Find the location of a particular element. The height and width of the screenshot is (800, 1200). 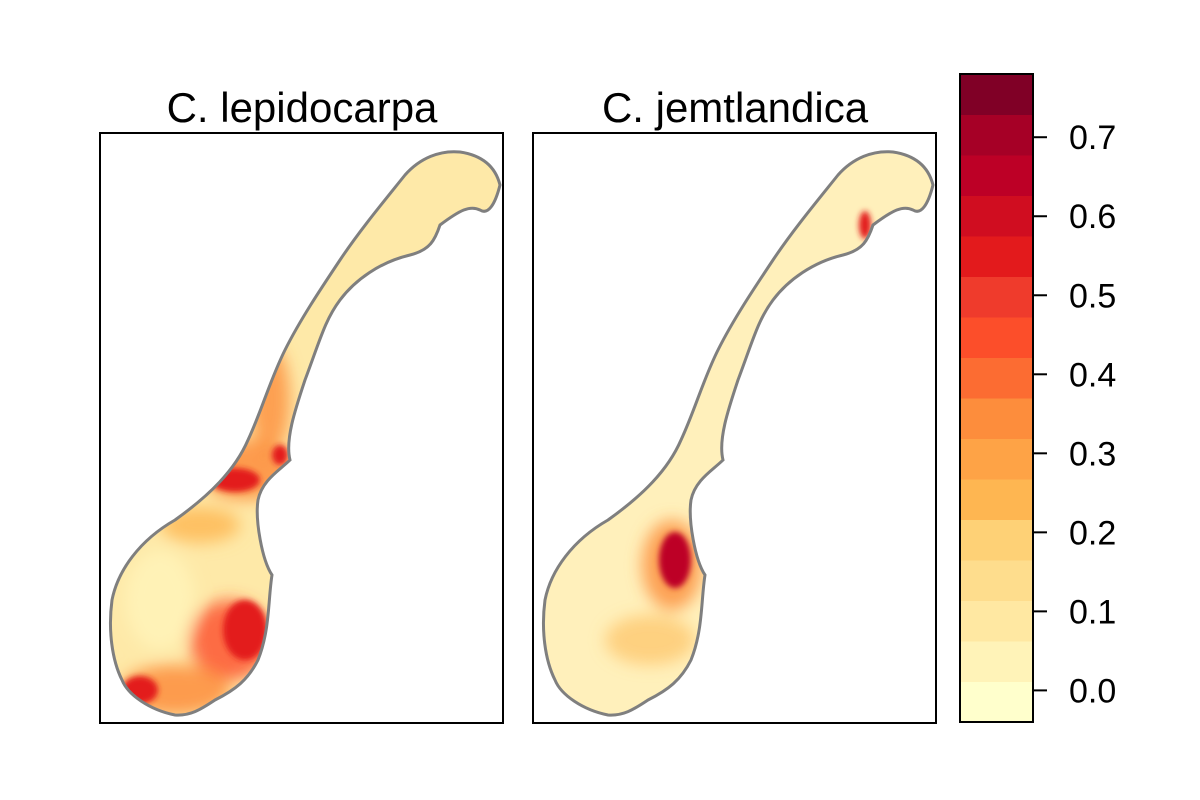

colorbar-tick-label: 0.1 is located at coordinates (1092, 612).